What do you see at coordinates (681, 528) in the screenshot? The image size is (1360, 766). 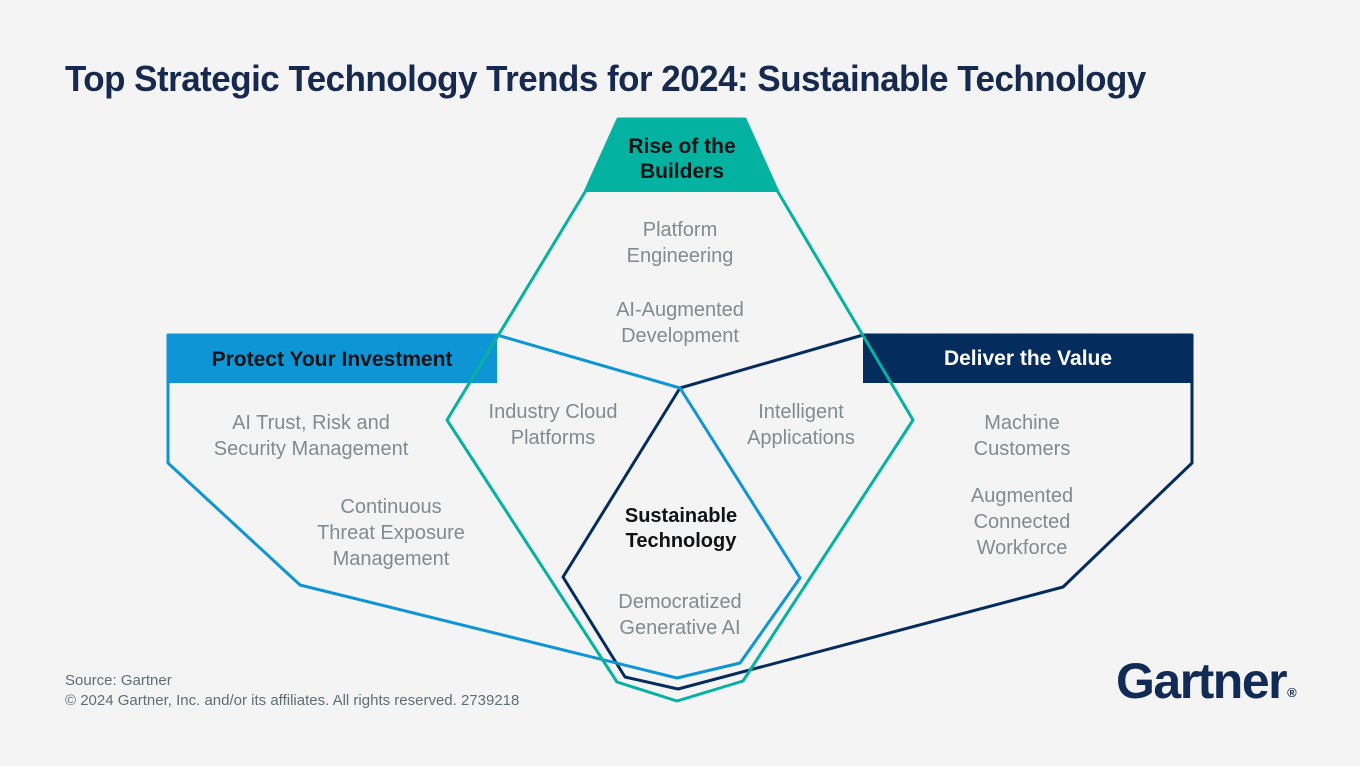 I see `trend-sustainable-technology-highlight: Sustainable Technology` at bounding box center [681, 528].